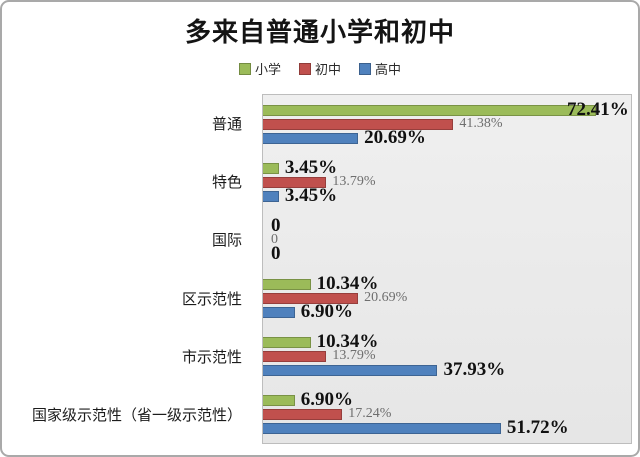 This screenshot has height=457, width=640. Describe the element at coordinates (598, 109) in the screenshot. I see `data-label: 72.41%` at that location.